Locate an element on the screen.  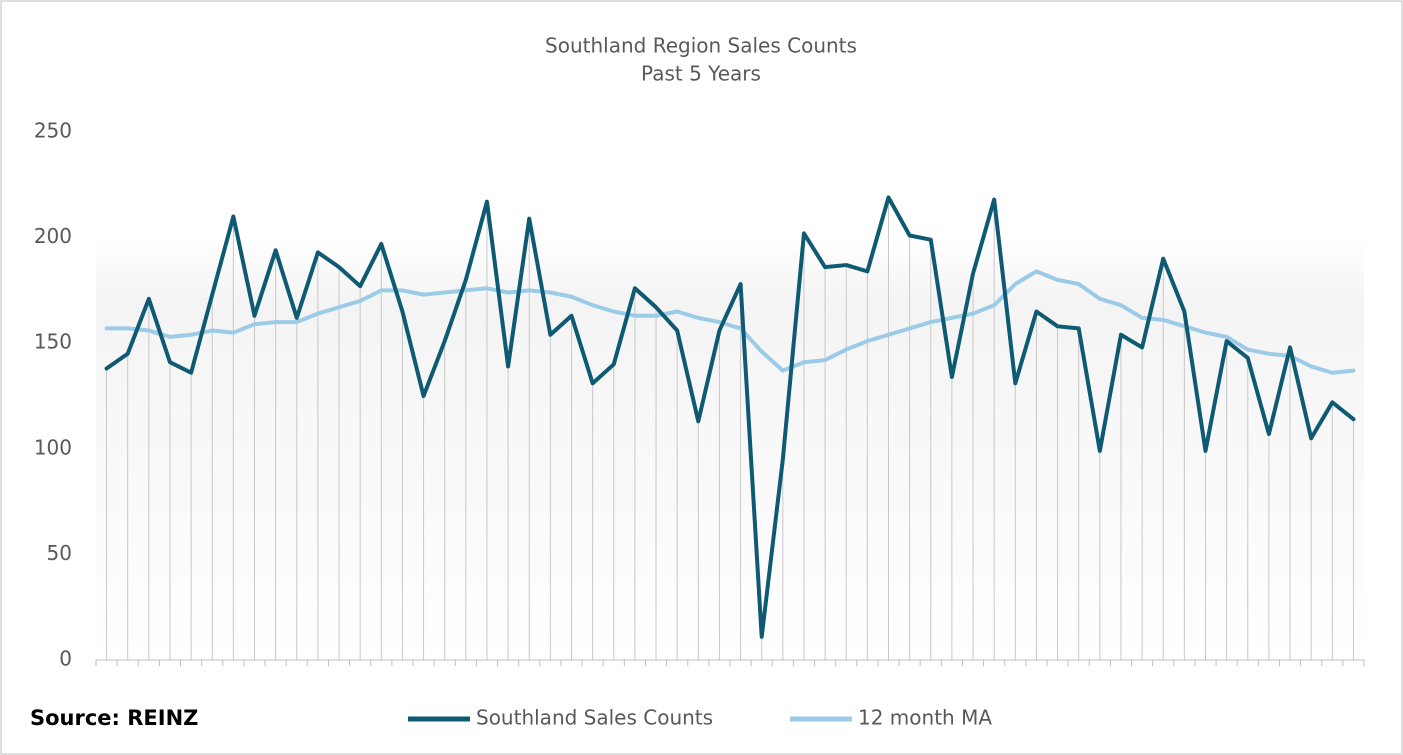
source-note: Source: REINZ is located at coordinates (114, 718).